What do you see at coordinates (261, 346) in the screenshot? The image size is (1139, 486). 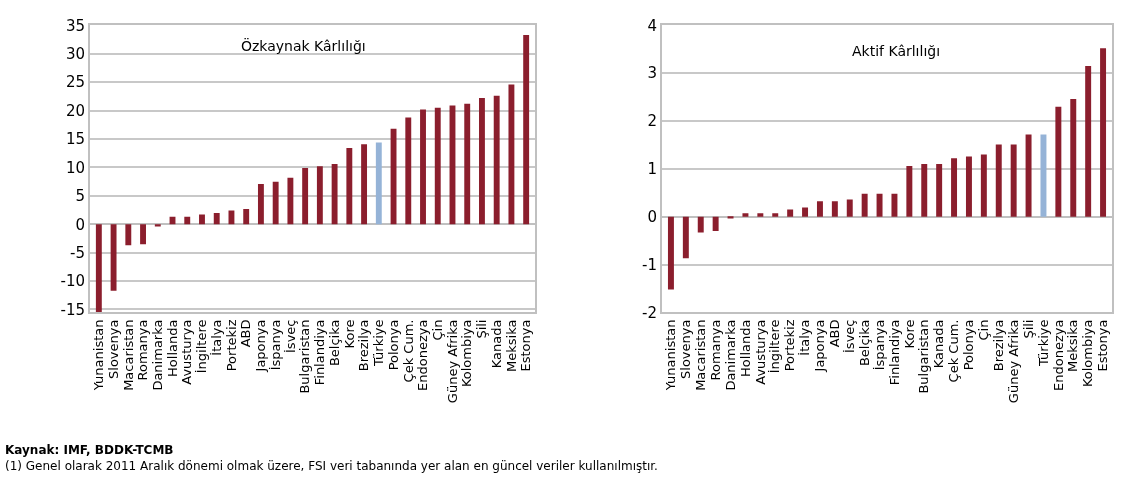 I see `x-tick-label: Japonya` at bounding box center [261, 346].